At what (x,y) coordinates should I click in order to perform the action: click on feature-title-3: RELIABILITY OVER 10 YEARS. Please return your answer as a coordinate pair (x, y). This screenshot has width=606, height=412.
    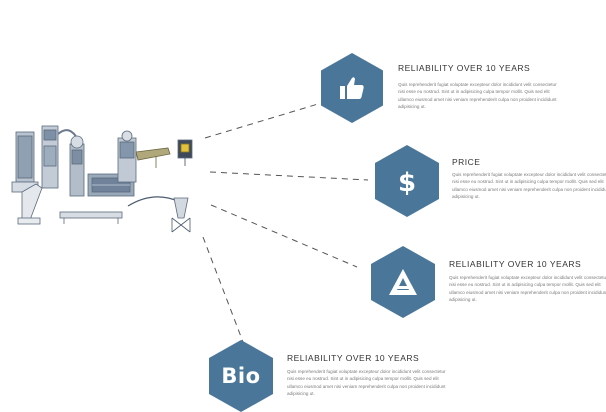
    Looking at the image, I should click on (515, 264).